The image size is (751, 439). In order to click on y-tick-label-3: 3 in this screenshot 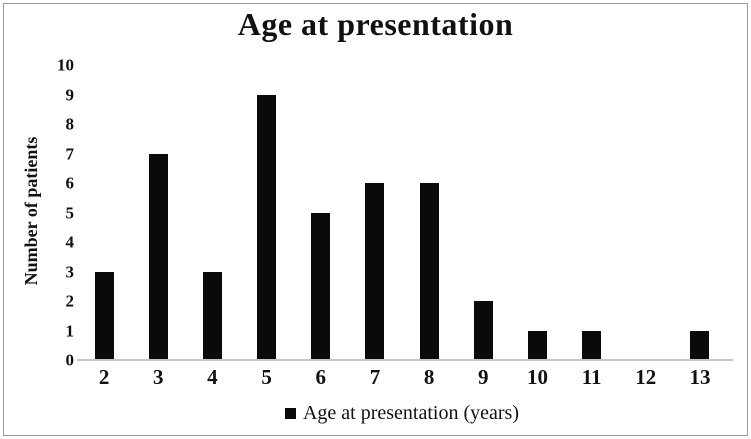, I will do `click(70, 271)`.